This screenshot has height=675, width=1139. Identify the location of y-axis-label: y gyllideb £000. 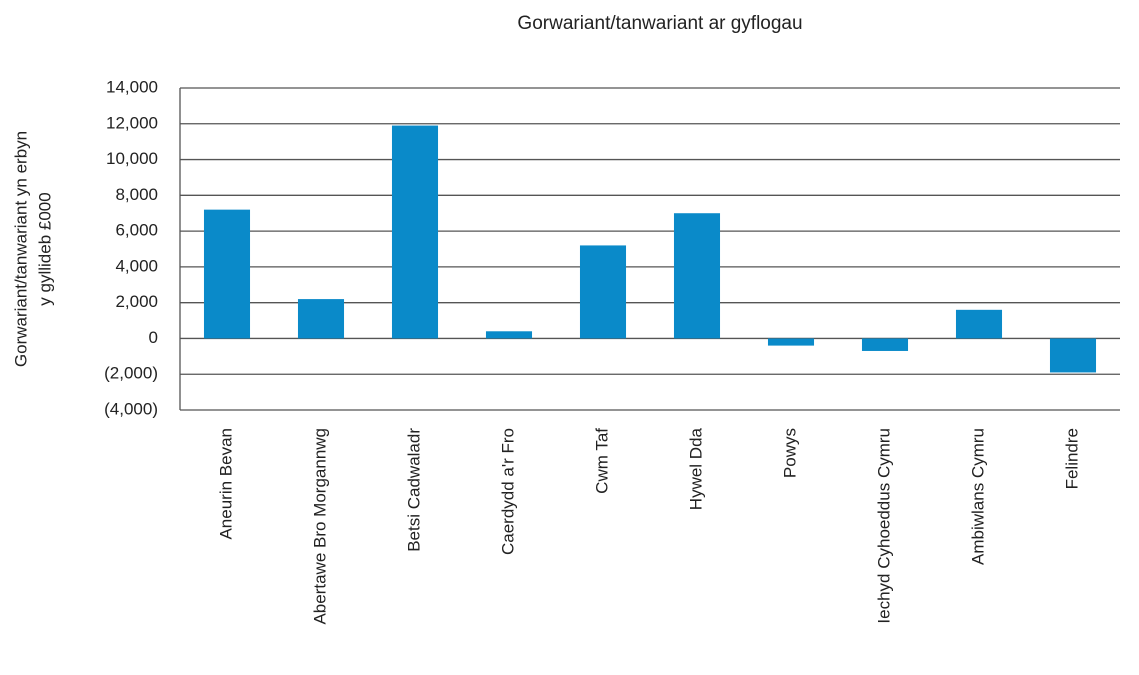
(44, 248).